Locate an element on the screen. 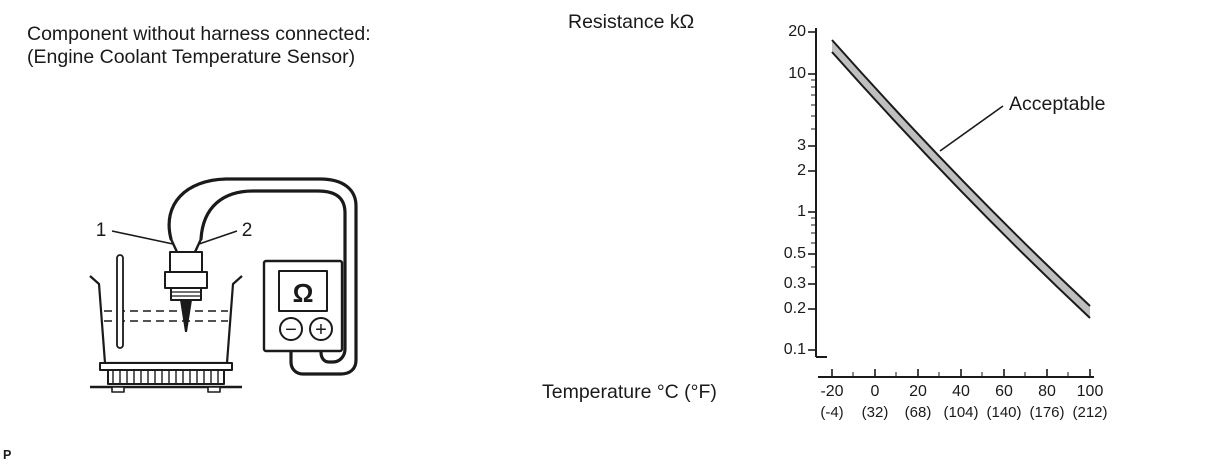  x-tick-label-c: 20 is located at coordinates (918, 391).